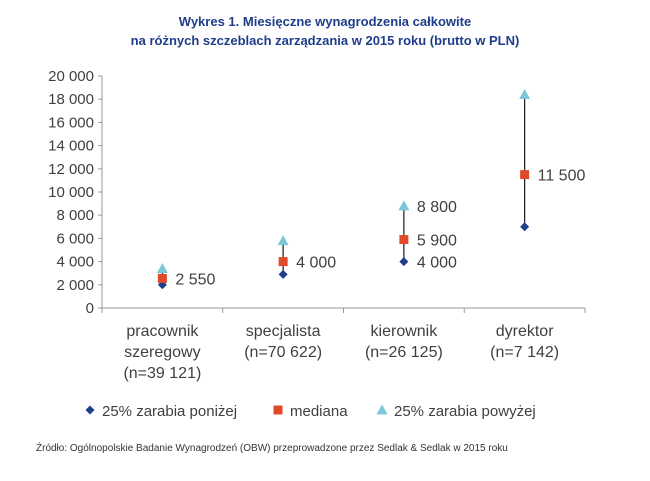 Image resolution: width=650 pixels, height=481 pixels. Describe the element at coordinates (524, 352) in the screenshot. I see `x-tick-label: (n=7 142)` at that location.